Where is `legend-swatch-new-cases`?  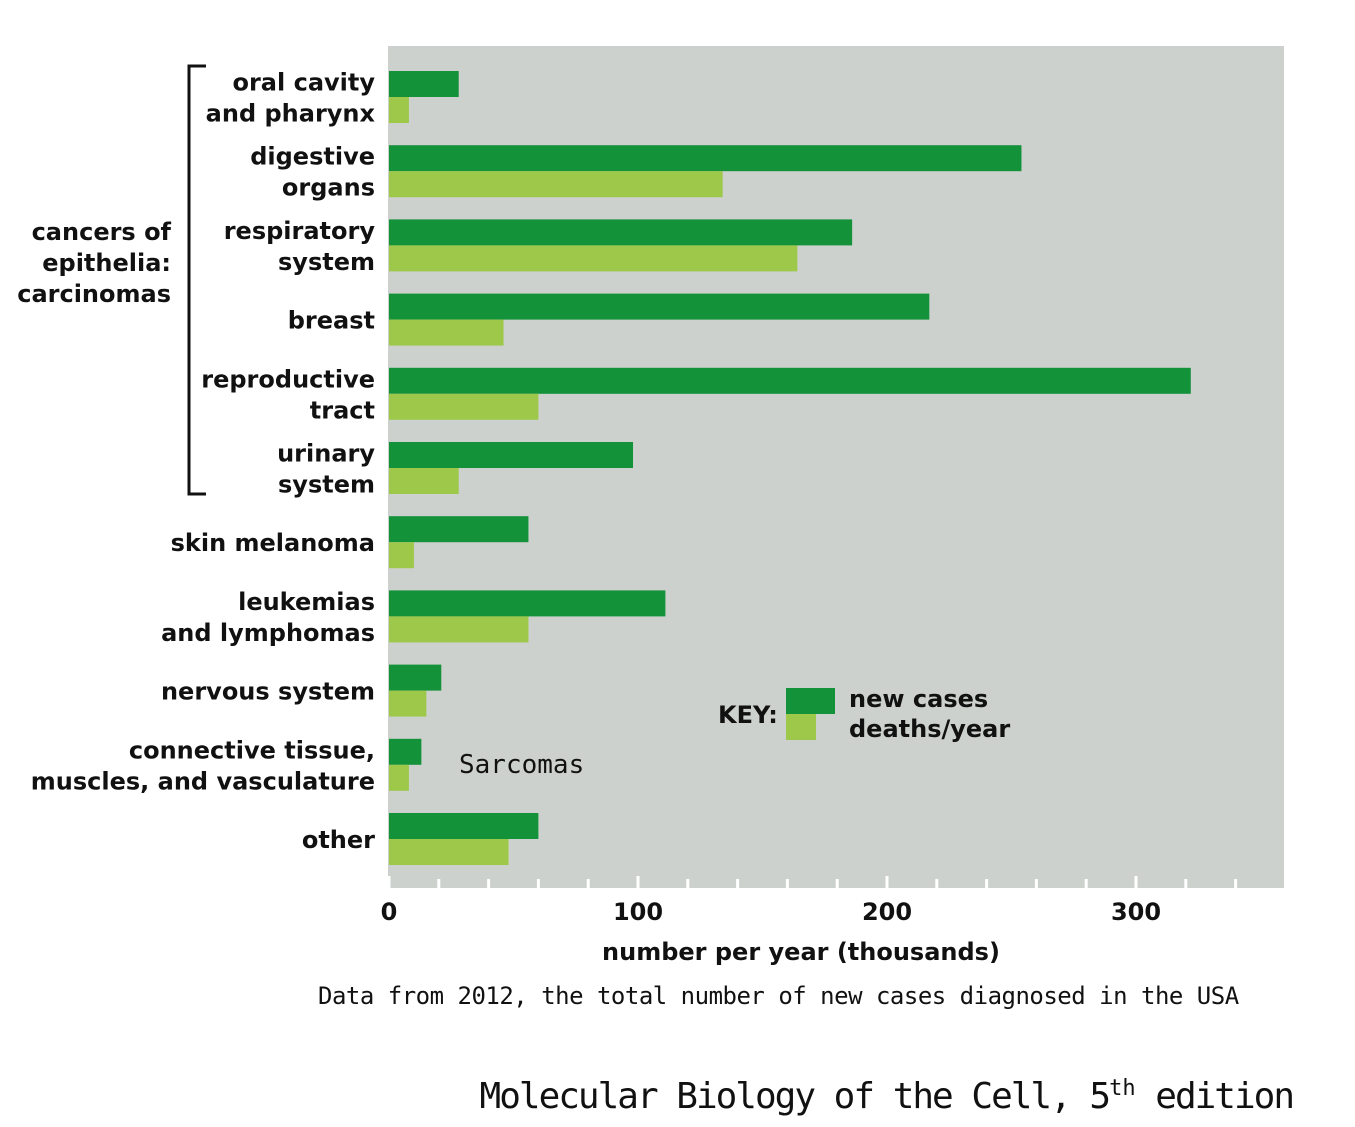 legend-swatch-new-cases is located at coordinates (810, 701).